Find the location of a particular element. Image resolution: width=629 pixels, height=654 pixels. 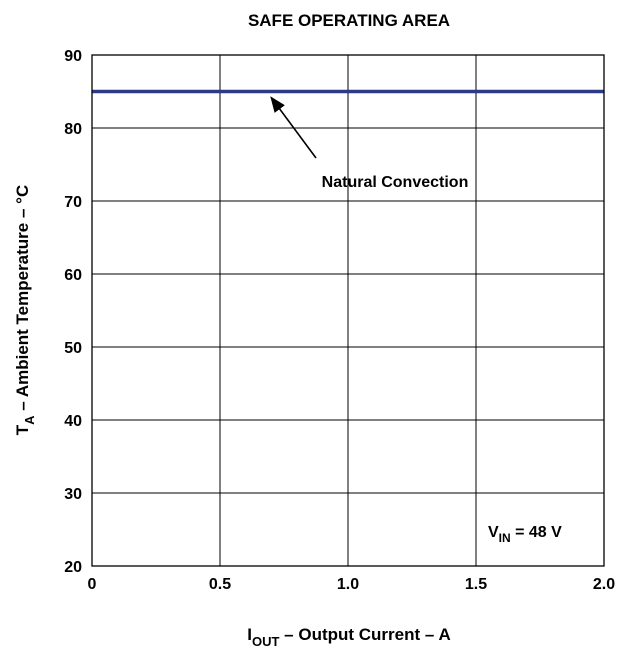

annotation-label: Natural Convection is located at coordinates (395, 182).